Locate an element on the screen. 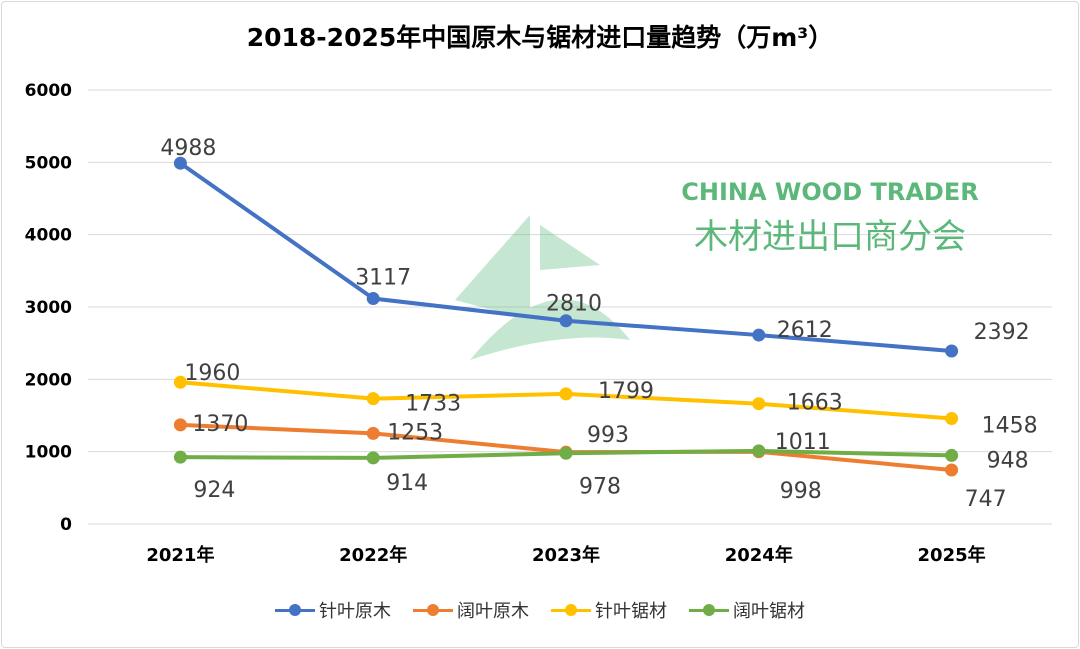 The width and height of the screenshot is (1080, 649). data-label: 3117 is located at coordinates (383, 278).